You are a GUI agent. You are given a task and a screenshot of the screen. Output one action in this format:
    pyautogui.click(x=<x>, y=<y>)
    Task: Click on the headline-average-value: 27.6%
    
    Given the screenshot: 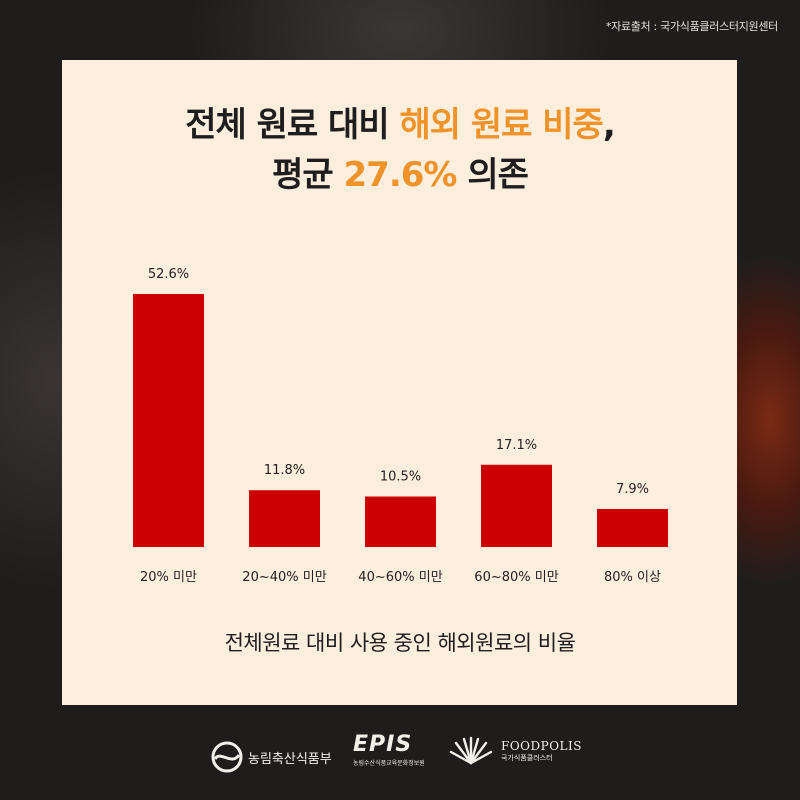 What is the action you would take?
    pyautogui.click(x=400, y=175)
    